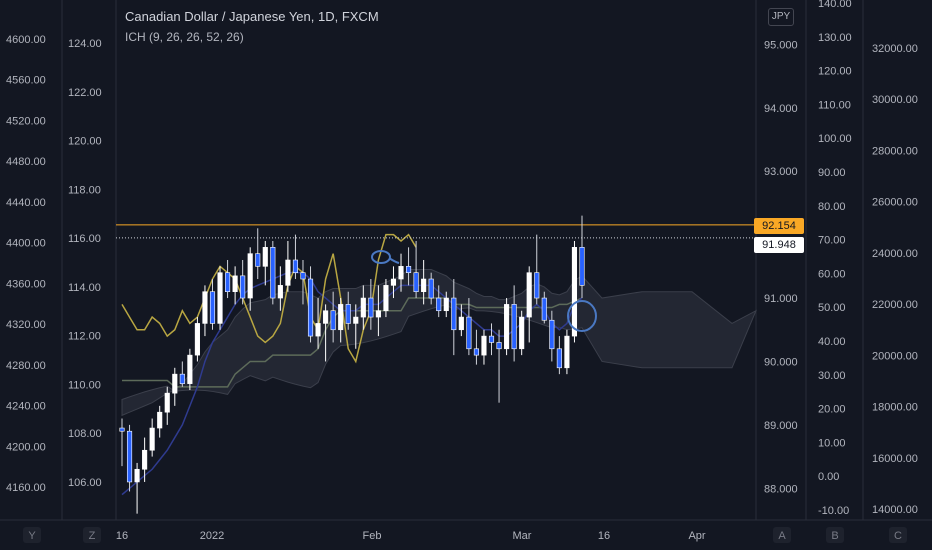  What do you see at coordinates (26, 407) in the screenshot?
I see `axis-1-tick-label: 4240.00` at bounding box center [26, 407].